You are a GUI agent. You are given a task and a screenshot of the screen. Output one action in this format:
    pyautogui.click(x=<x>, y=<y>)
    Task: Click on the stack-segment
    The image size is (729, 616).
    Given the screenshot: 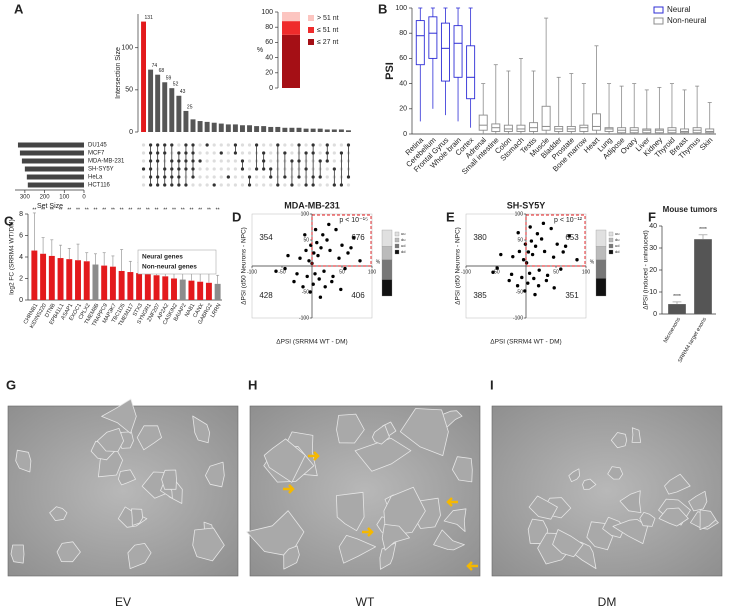 What is the action you would take?
    pyautogui.click(x=291, y=17)
    